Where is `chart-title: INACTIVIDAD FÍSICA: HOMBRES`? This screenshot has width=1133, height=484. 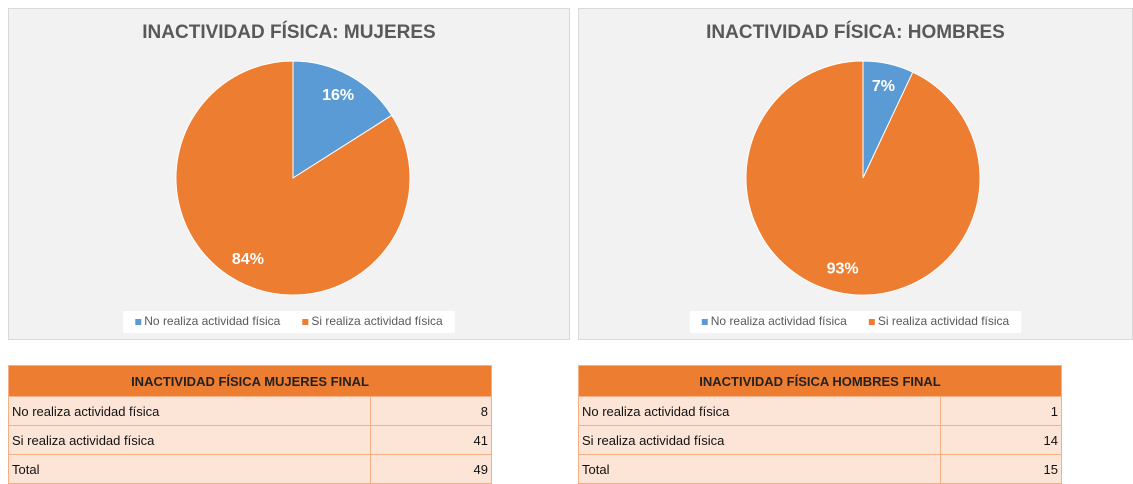
chart-title: INACTIVIDAD FÍSICA: HOMBRES is located at coordinates (855, 32).